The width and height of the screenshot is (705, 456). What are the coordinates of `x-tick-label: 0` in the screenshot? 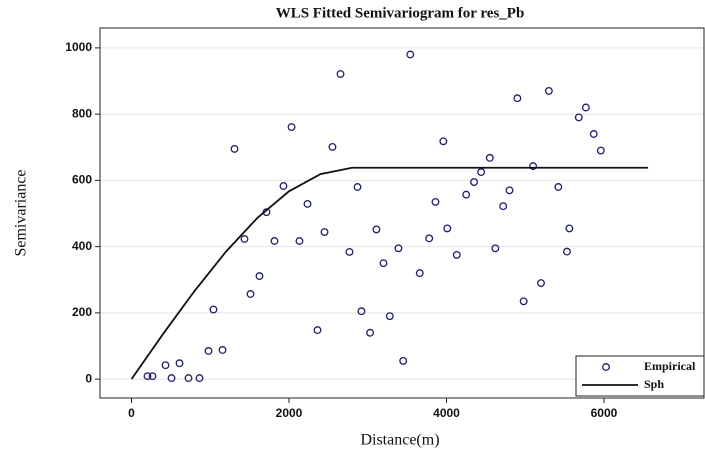 It's located at (131, 413).